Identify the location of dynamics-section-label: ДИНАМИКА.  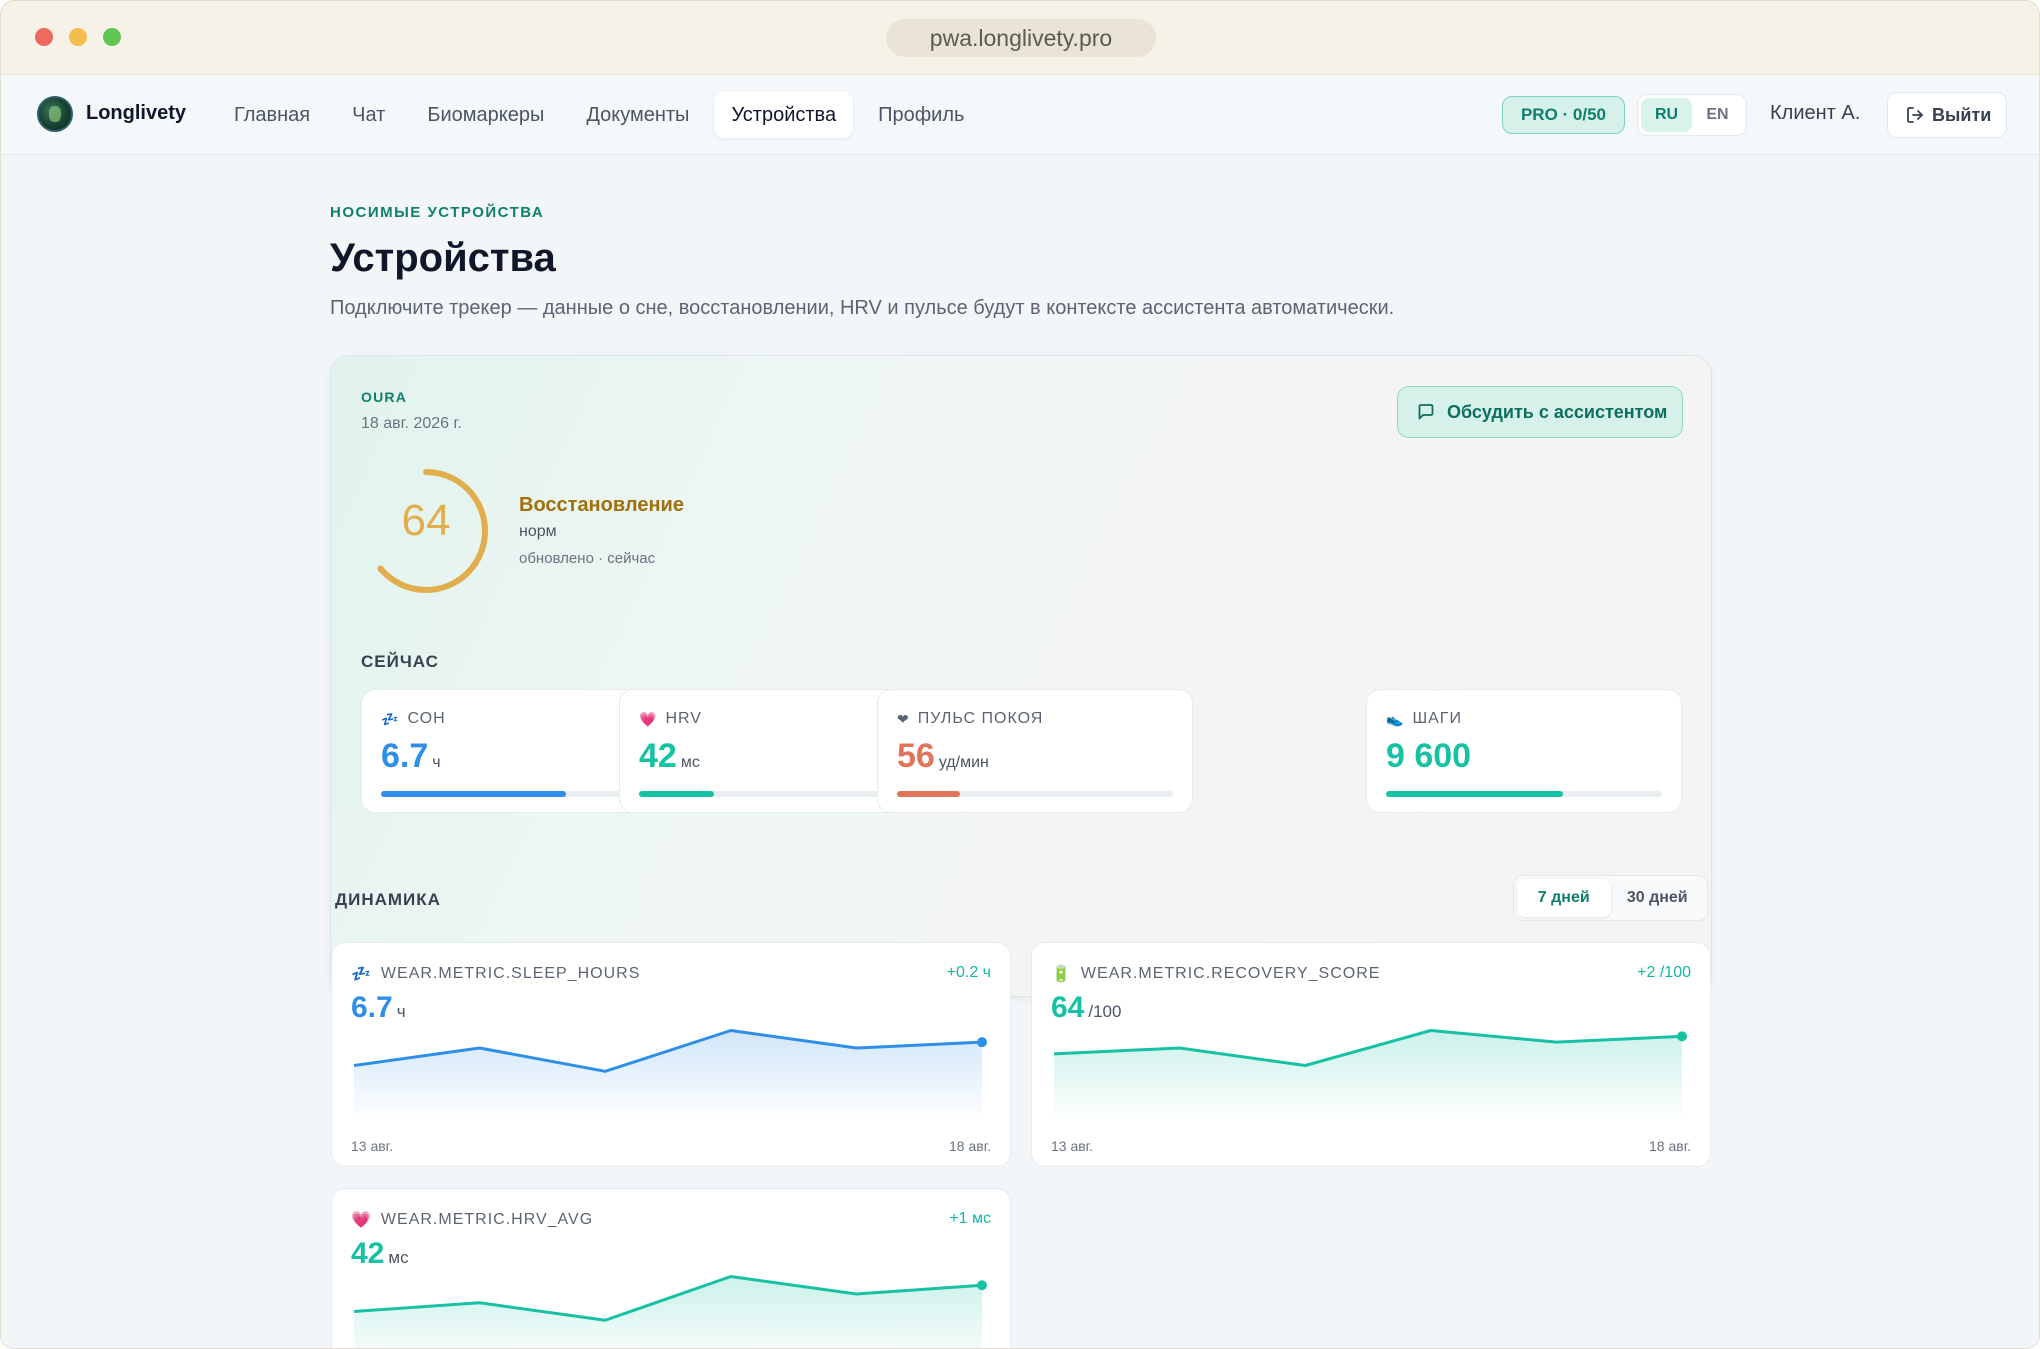
(388, 899).